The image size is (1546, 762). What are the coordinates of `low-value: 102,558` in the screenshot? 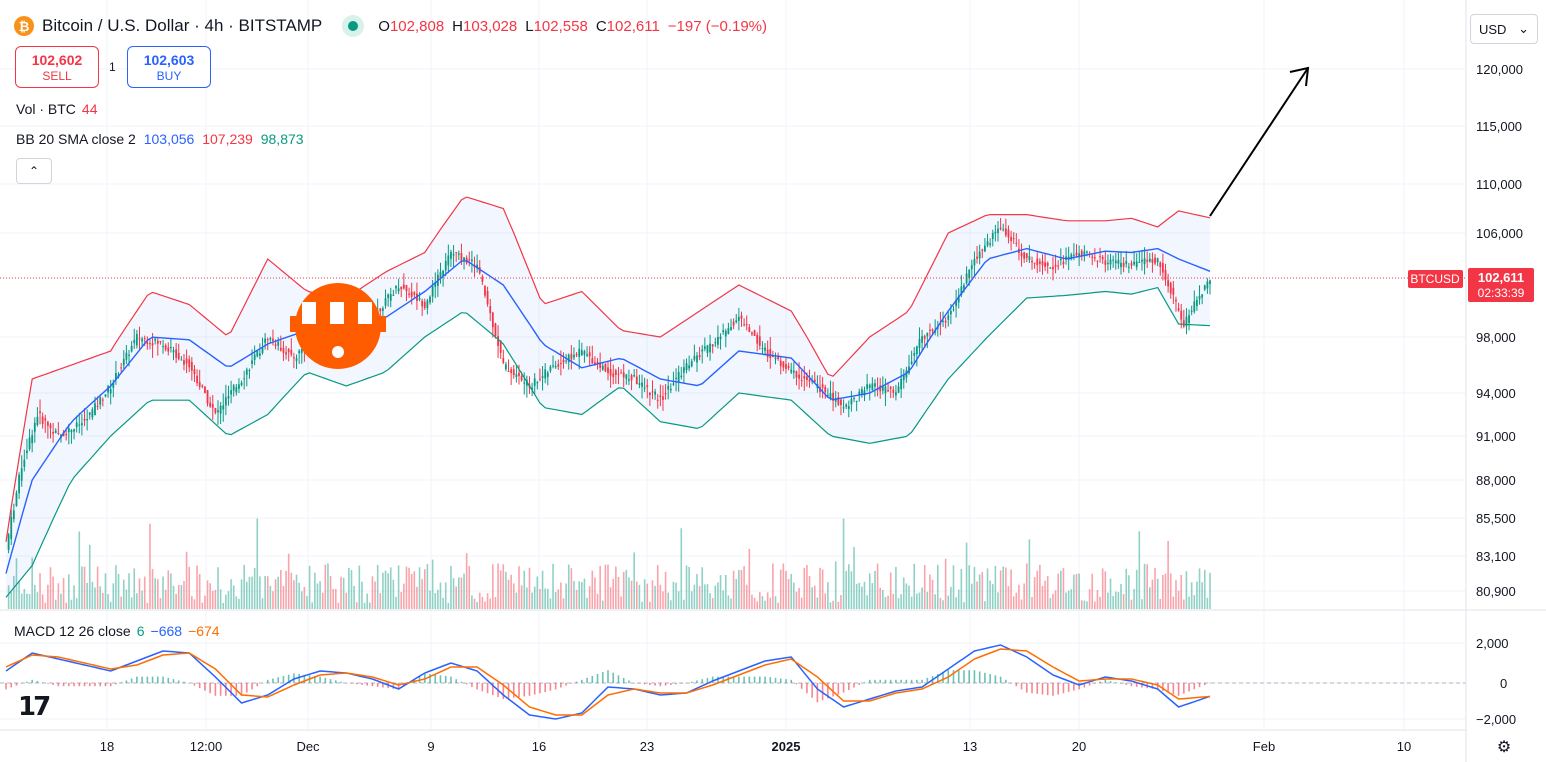 It's located at (560, 26).